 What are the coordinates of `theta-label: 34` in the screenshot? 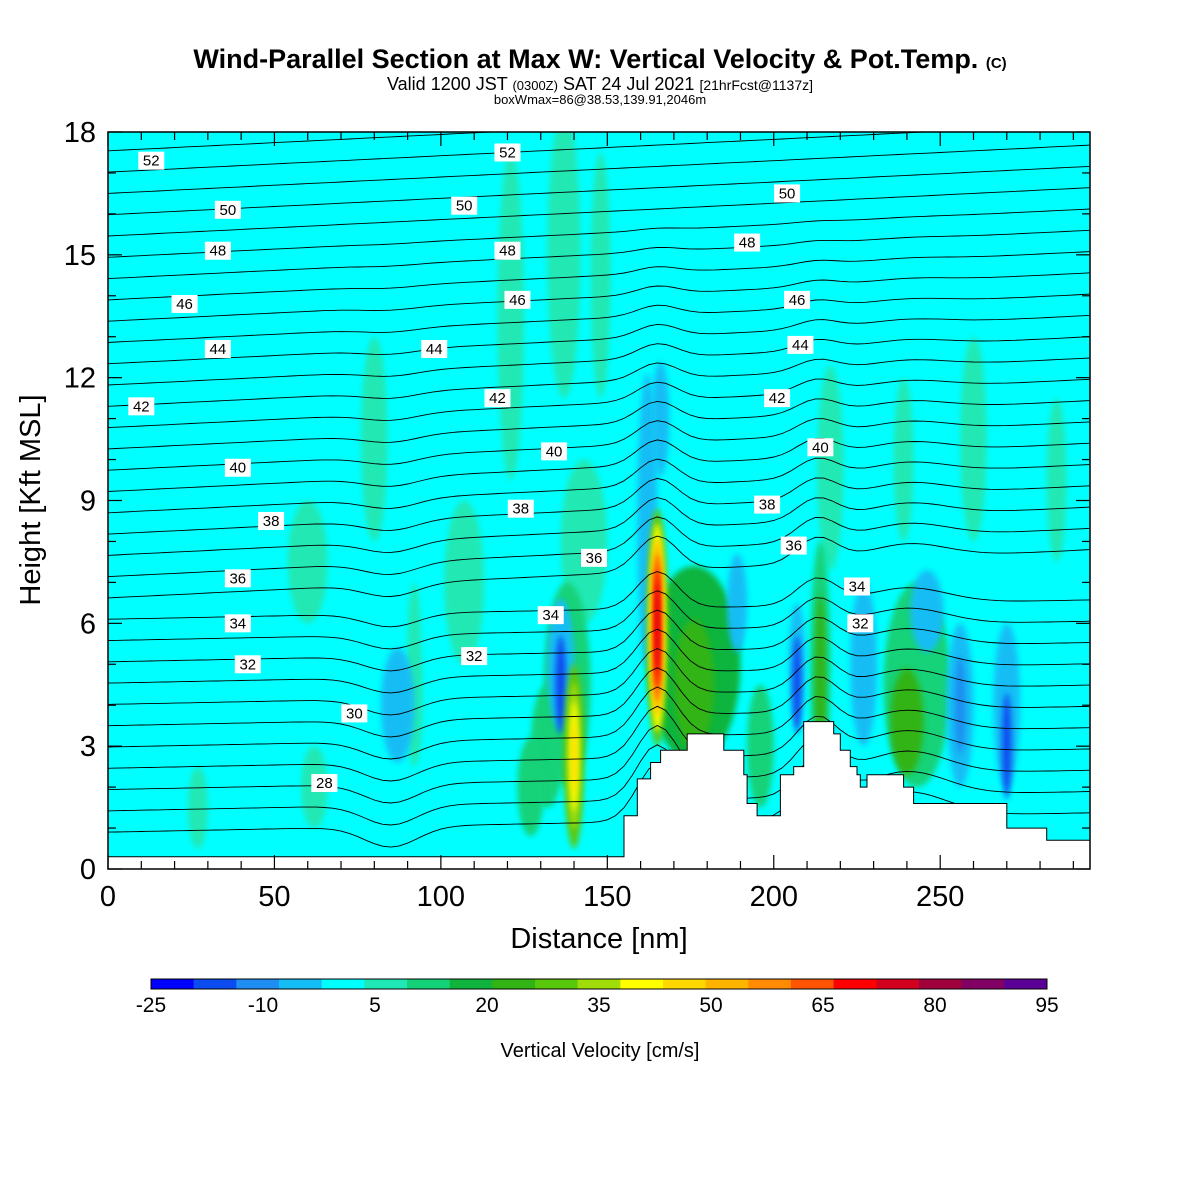 It's located at (550, 615).